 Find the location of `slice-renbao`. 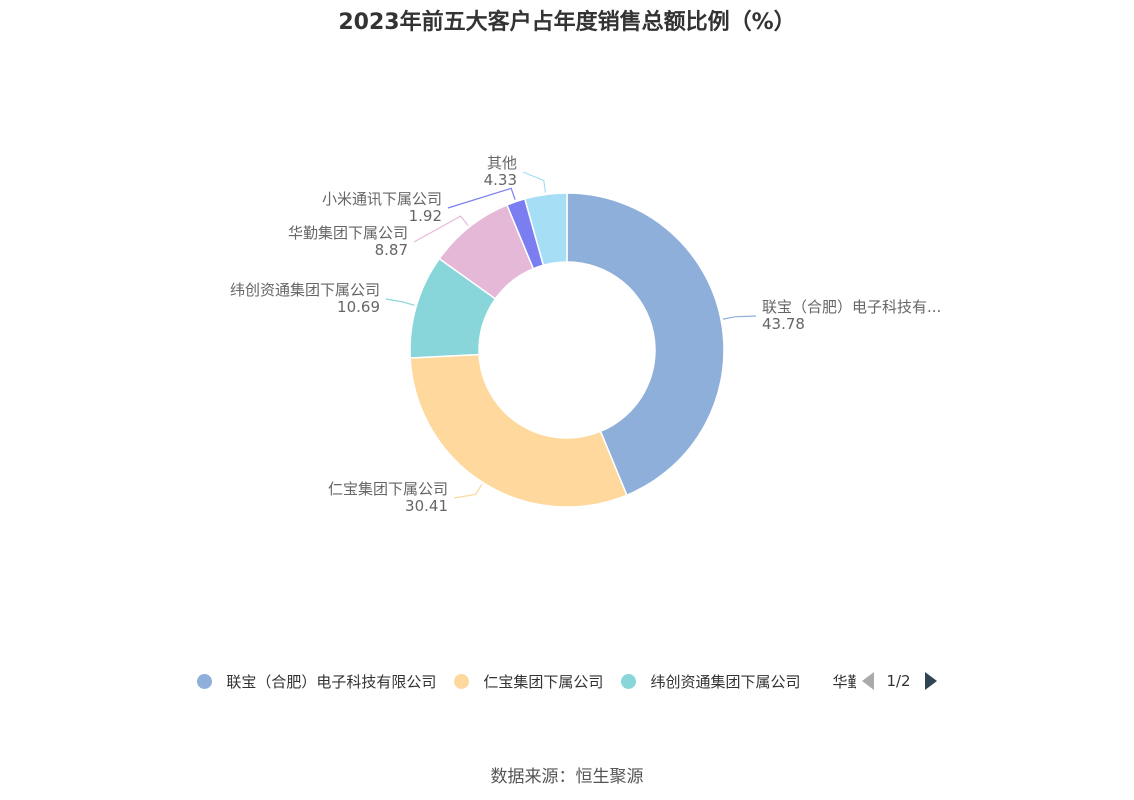

slice-renbao is located at coordinates (518, 430).